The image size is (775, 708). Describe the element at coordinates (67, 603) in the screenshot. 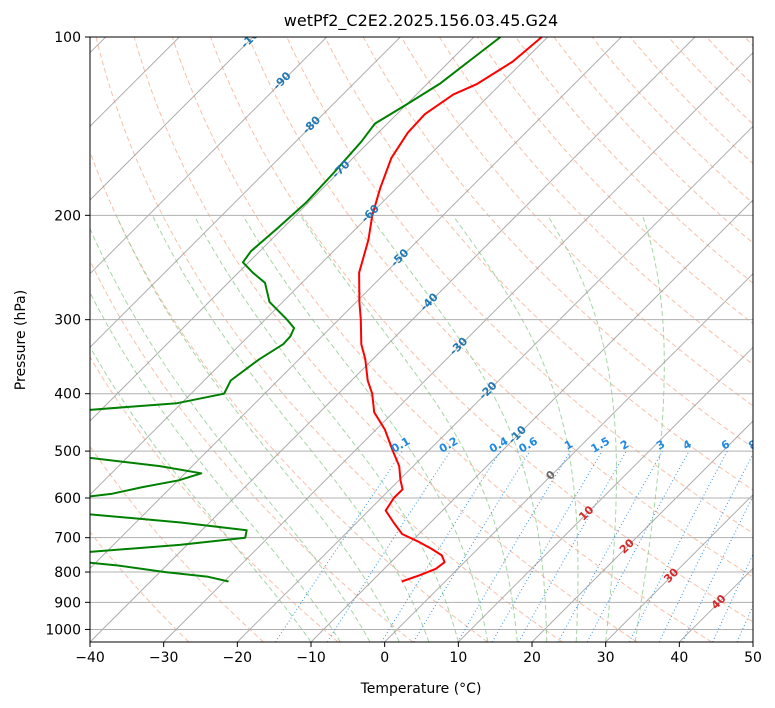

I see `y-tick-label: 900` at that location.